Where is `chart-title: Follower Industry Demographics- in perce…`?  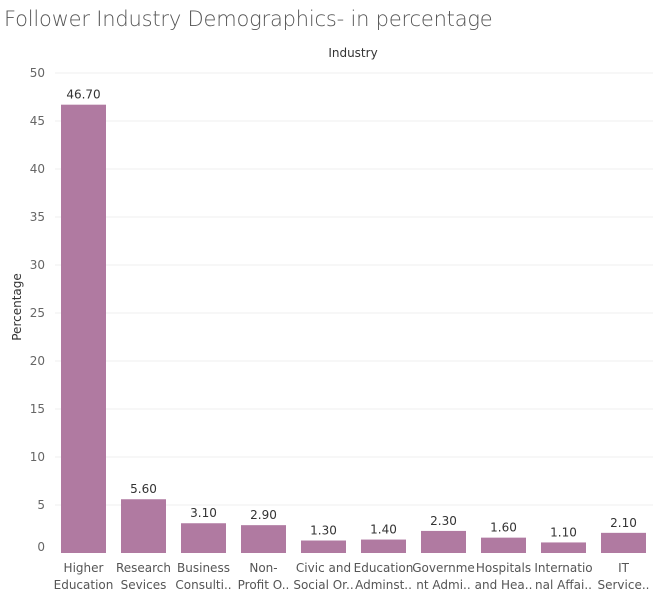 chart-title: Follower Industry Demographics- in perce… is located at coordinates (248, 19).